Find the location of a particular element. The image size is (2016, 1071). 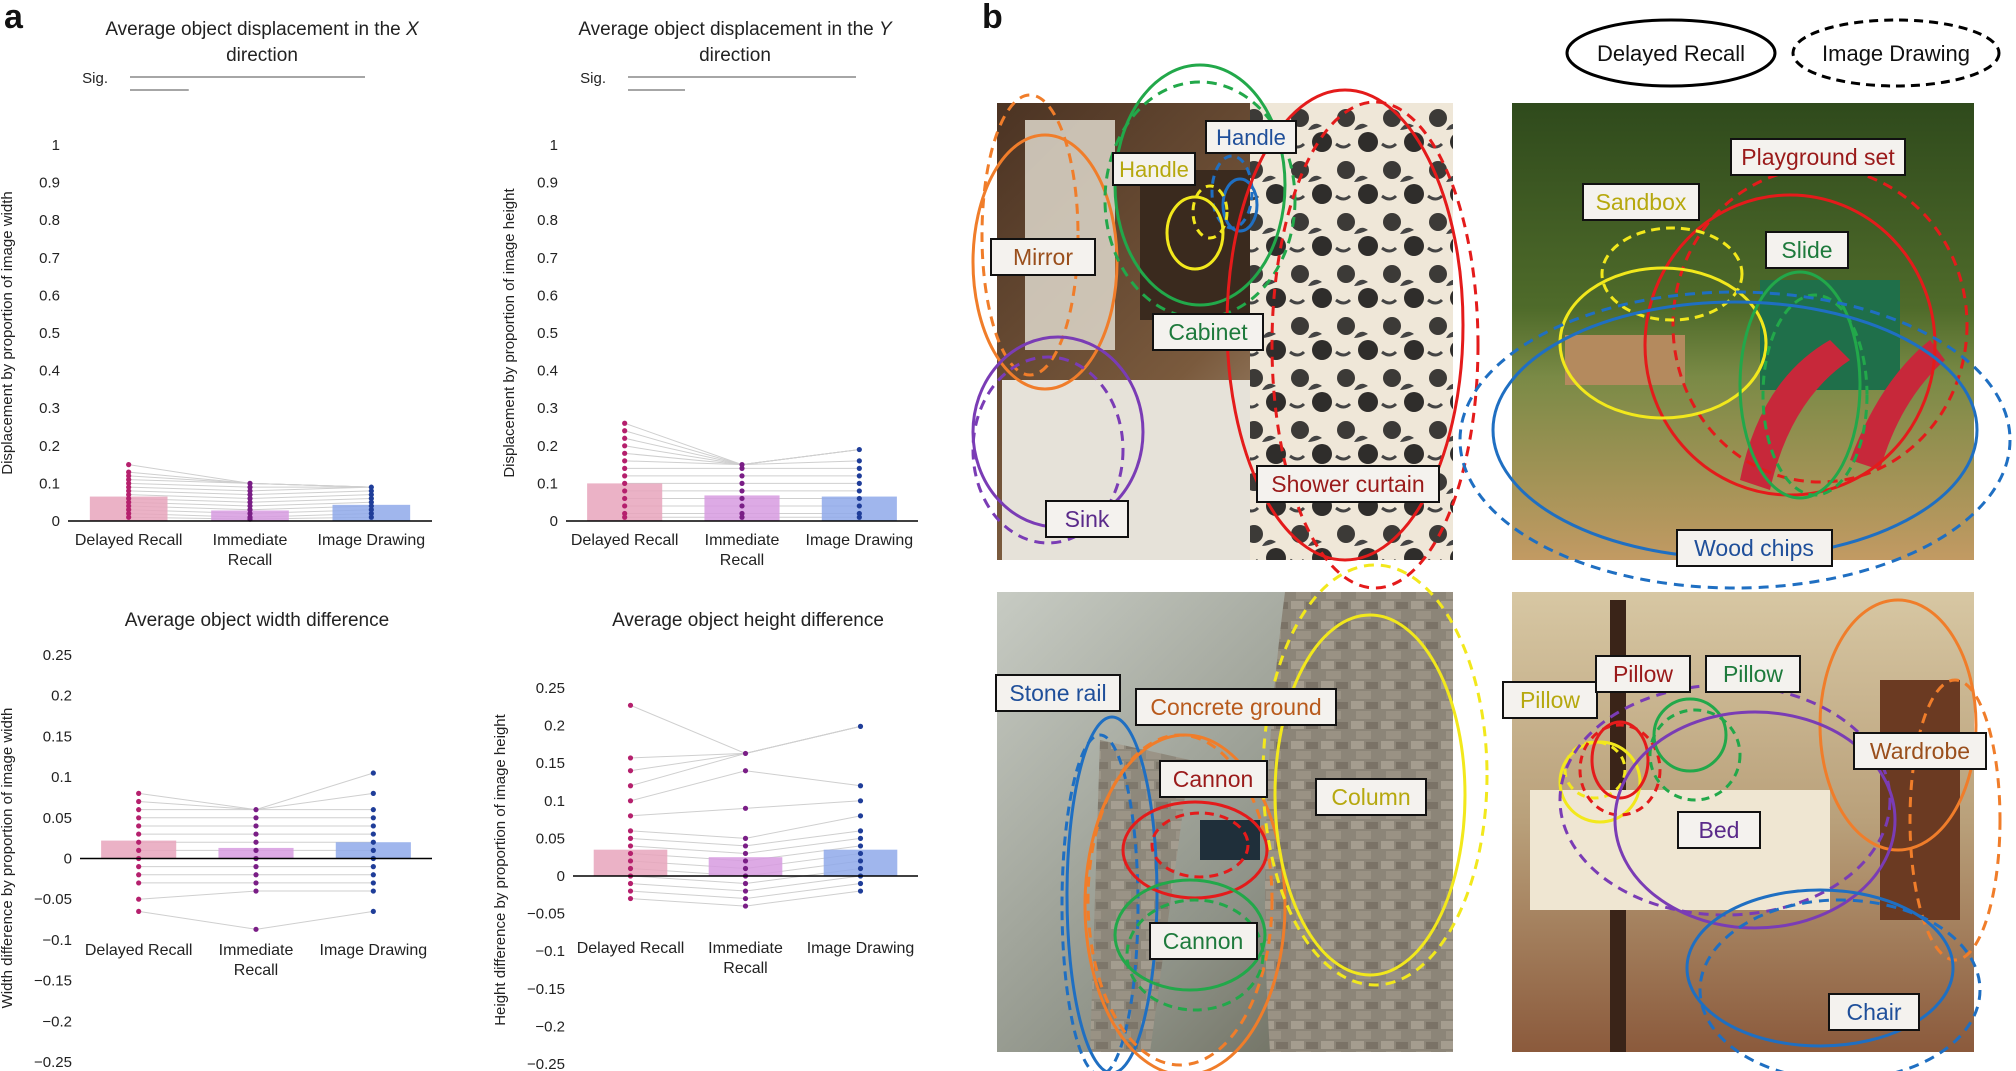

y-tick-label: 0.05 is located at coordinates (57, 818).